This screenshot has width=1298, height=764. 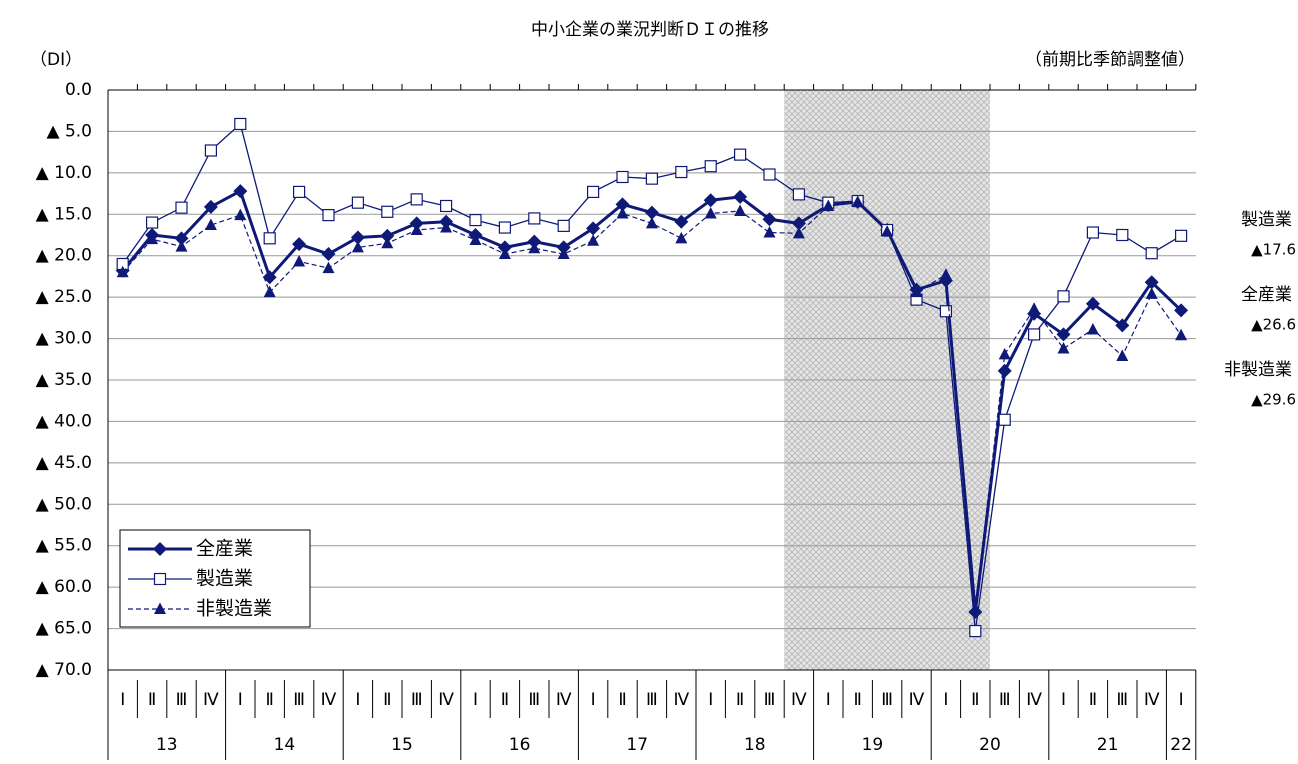 What do you see at coordinates (1266, 295) in the screenshot?
I see `end-label-name: 全産業` at bounding box center [1266, 295].